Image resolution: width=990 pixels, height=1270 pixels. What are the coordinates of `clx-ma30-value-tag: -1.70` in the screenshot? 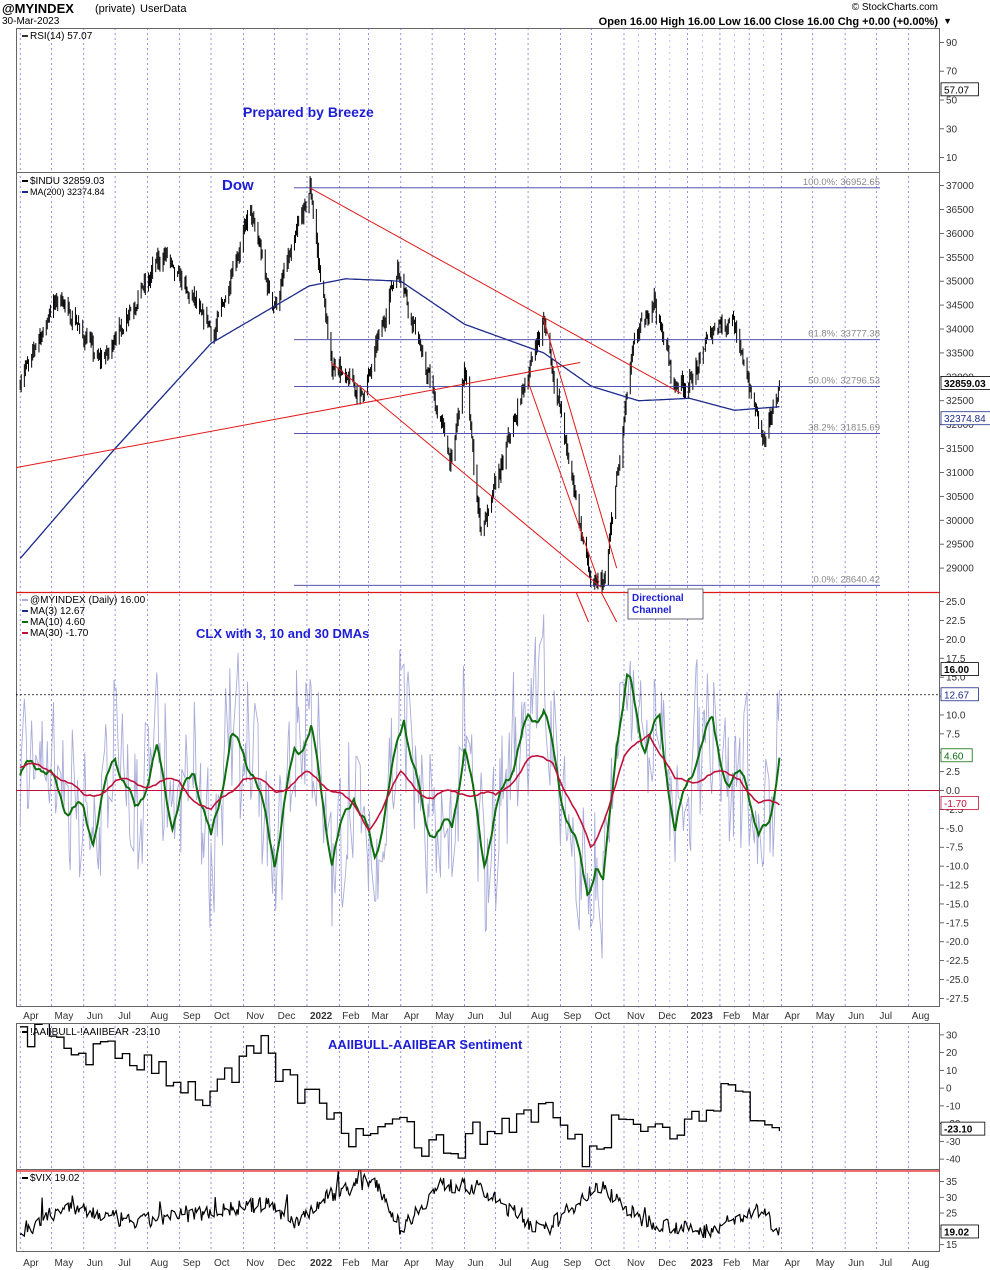 It's located at (959, 803).